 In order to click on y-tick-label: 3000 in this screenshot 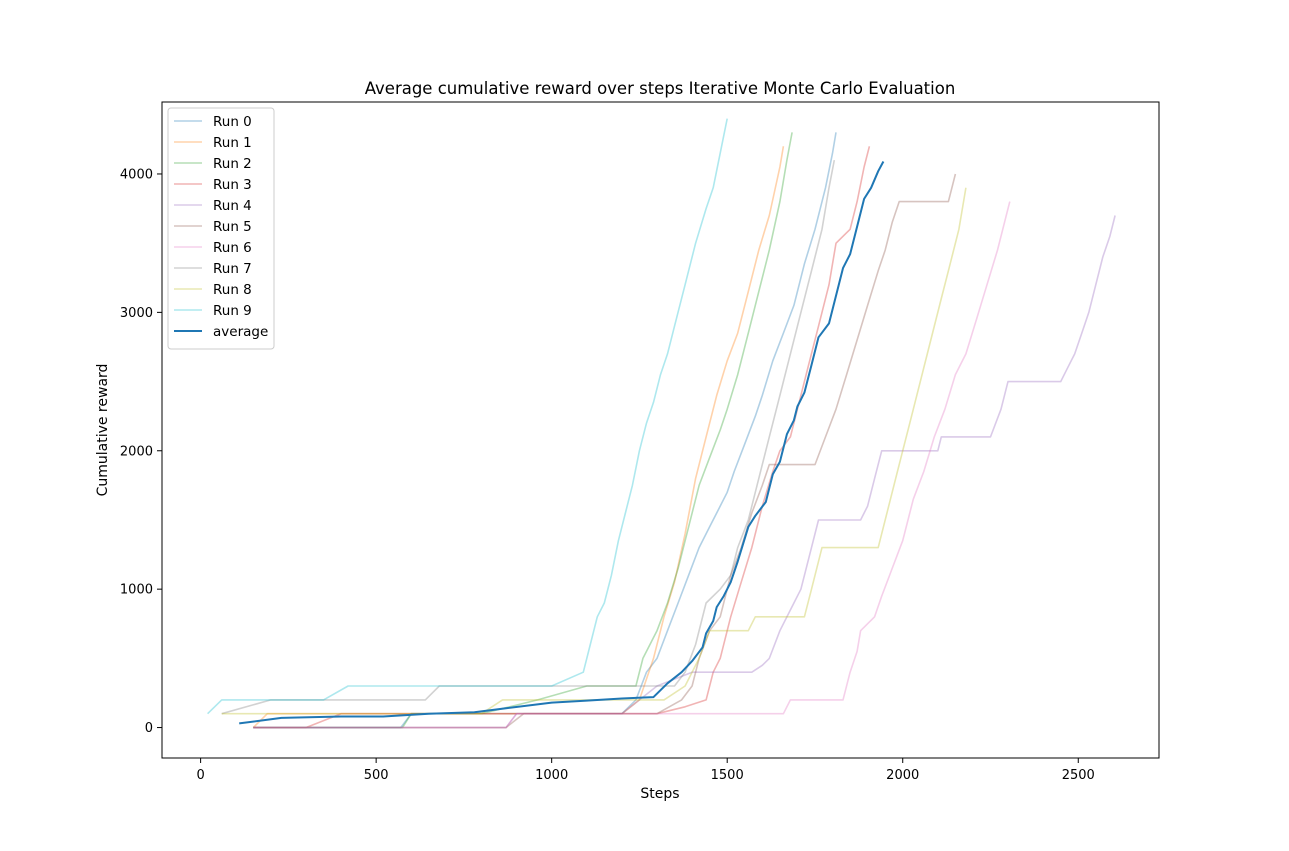, I will do `click(136, 313)`.